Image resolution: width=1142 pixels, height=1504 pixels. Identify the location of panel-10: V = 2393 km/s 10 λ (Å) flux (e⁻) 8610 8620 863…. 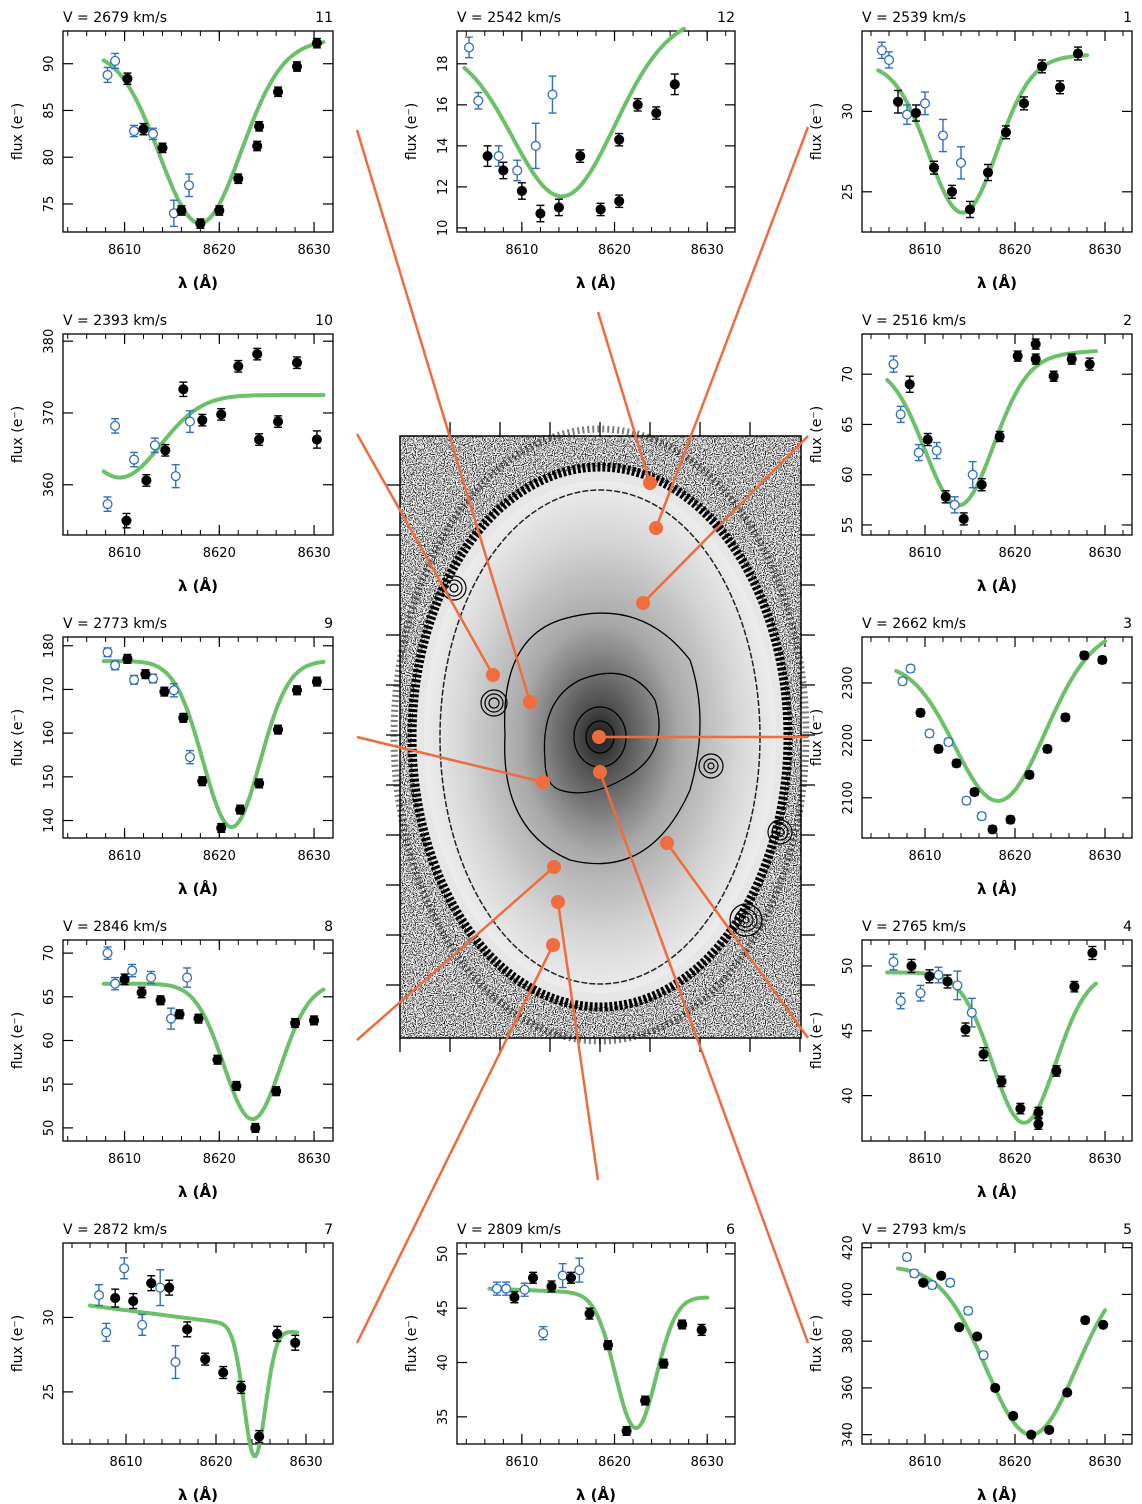
(172, 454).